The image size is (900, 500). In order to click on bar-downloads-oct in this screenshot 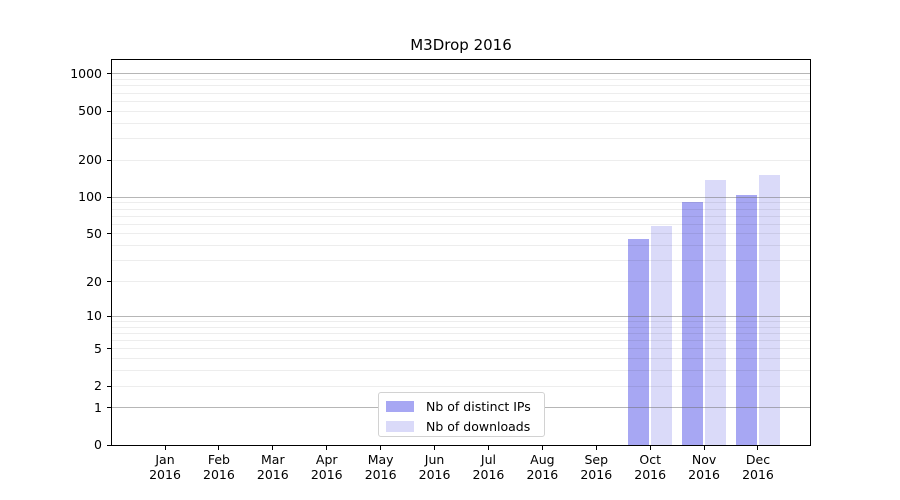, I will do `click(662, 335)`.